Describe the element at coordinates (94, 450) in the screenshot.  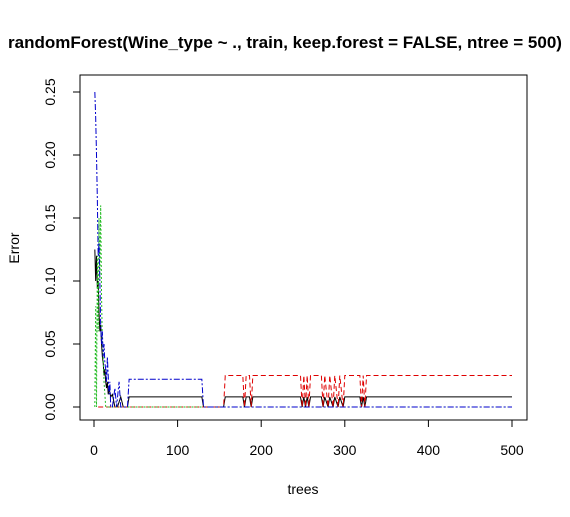
I see `x-tick-label: 0` at that location.